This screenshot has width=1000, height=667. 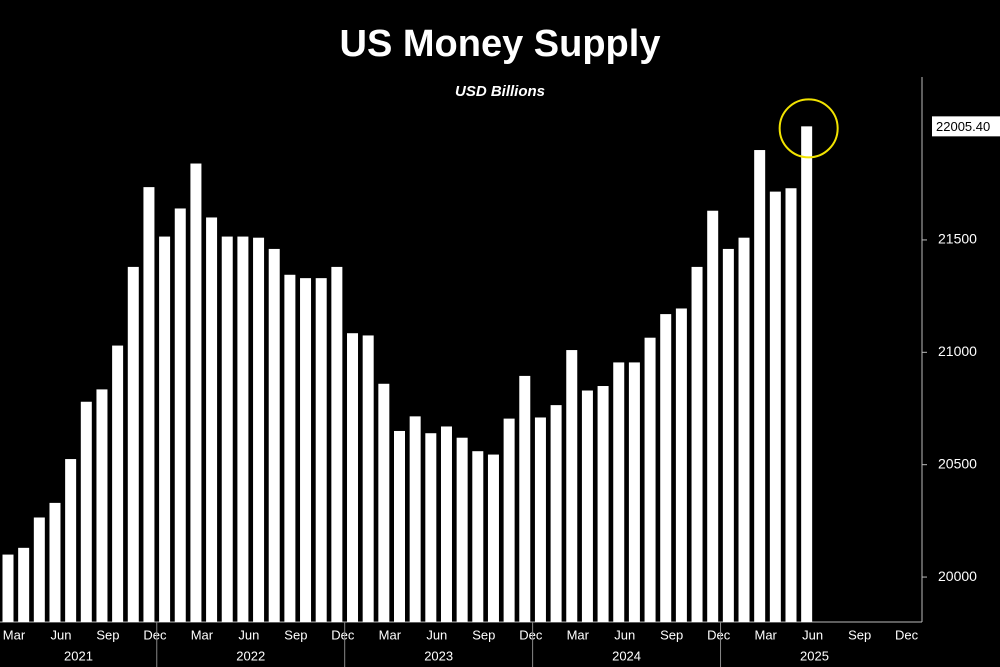 What do you see at coordinates (250, 655) in the screenshot?
I see `year-label: 2022` at bounding box center [250, 655].